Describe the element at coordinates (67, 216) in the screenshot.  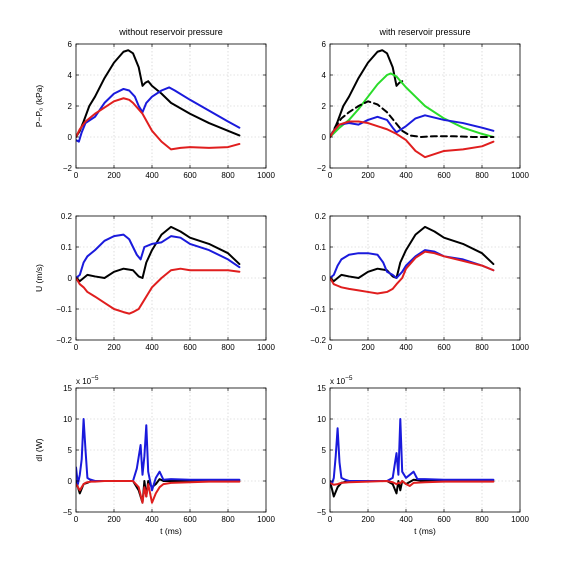
I see `y-tick-label: 0.2` at that location.